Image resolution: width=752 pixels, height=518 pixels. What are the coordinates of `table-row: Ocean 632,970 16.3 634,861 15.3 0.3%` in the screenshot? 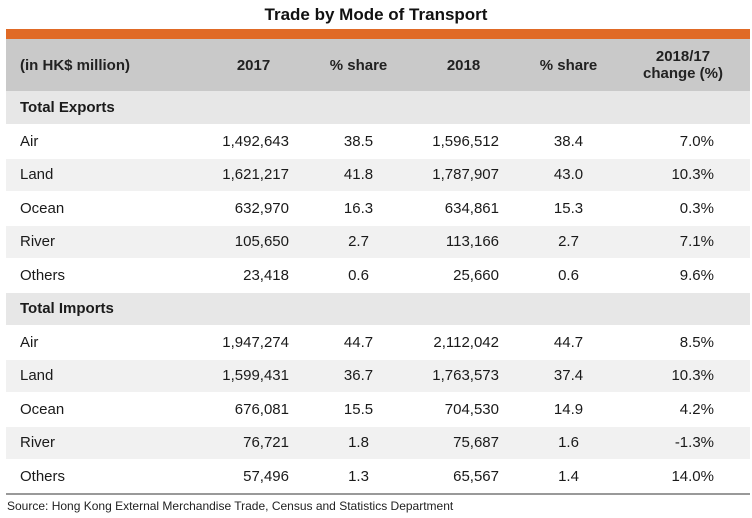 It's located at (378, 208).